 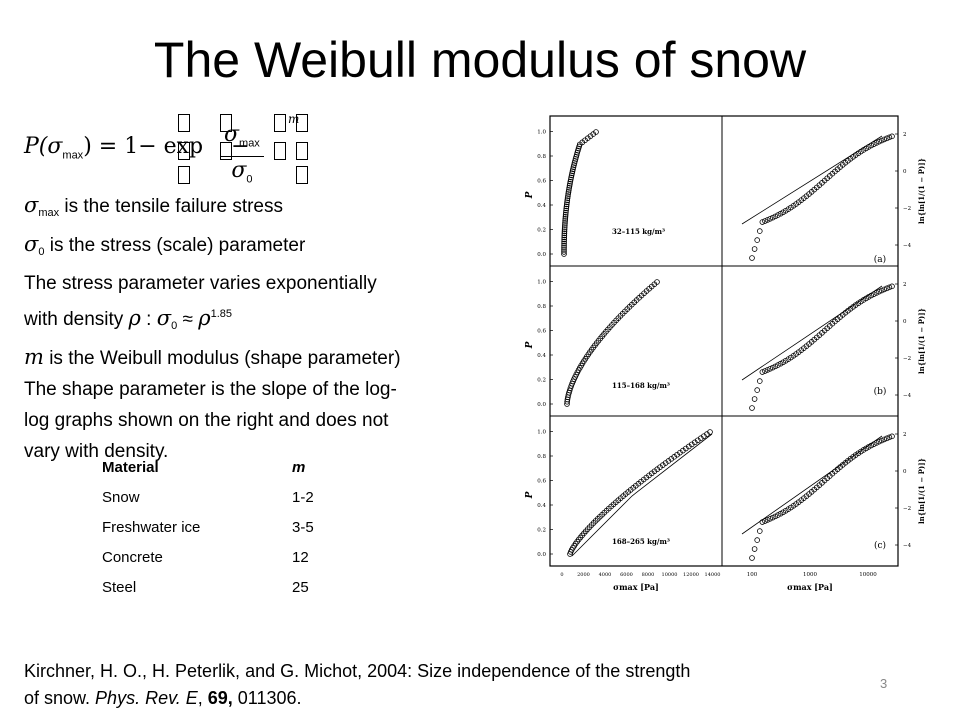 What do you see at coordinates (530, 495) in the screenshot?
I see `y-axis-label-left: P` at bounding box center [530, 495].